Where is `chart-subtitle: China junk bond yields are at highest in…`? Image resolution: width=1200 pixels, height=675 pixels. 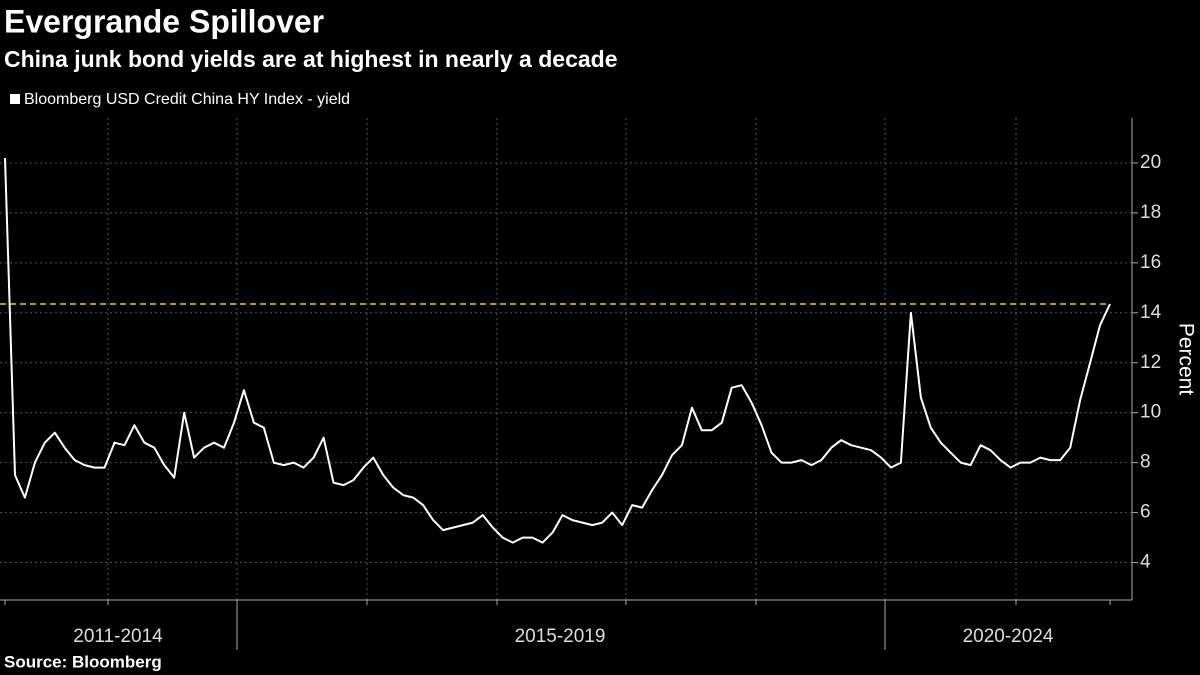 chart-subtitle: China junk bond yields are at highest in… is located at coordinates (311, 59).